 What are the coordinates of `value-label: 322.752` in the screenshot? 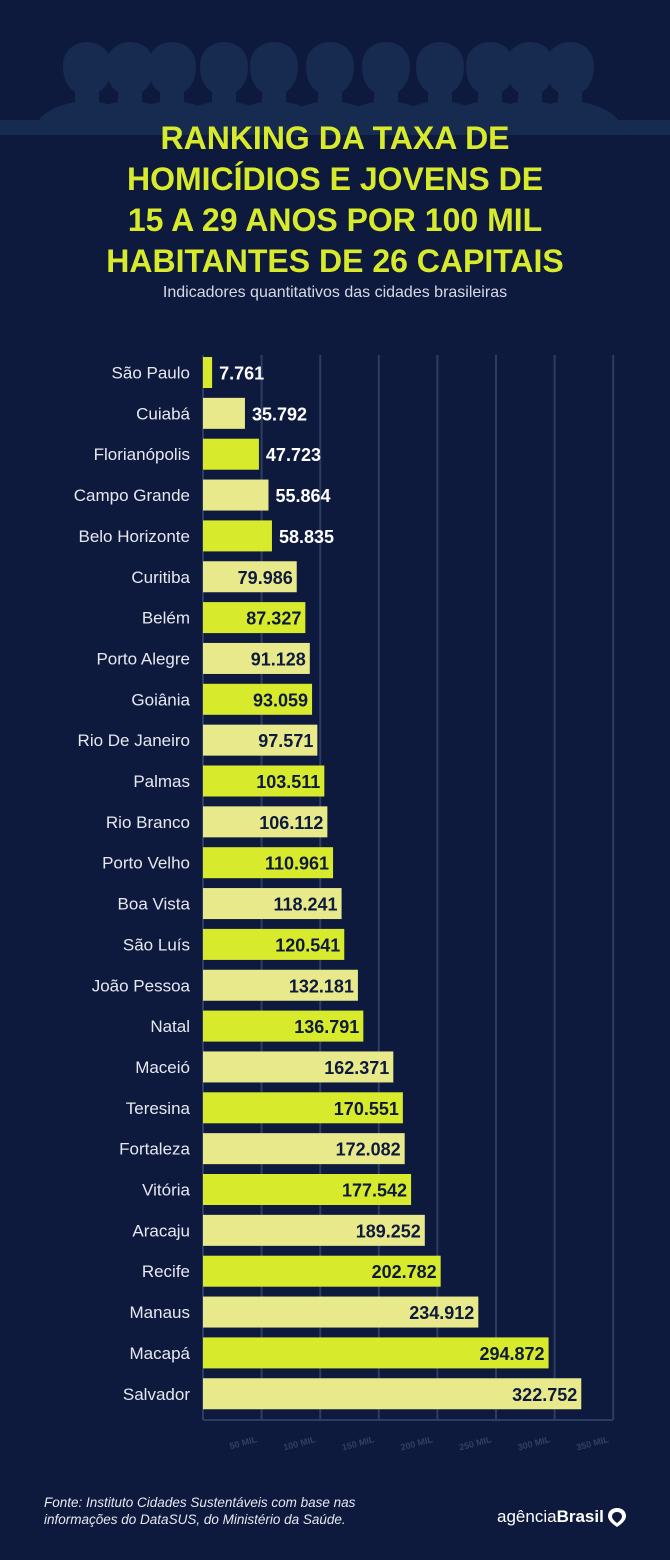 It's located at (544, 1395).